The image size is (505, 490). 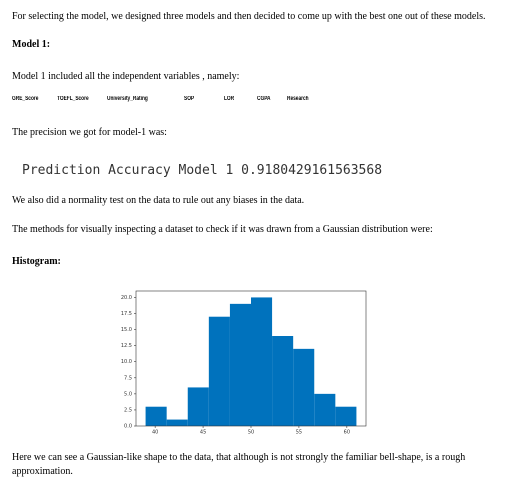 What do you see at coordinates (73, 99) in the screenshot?
I see `column-name: TOEFL_Score` at bounding box center [73, 99].